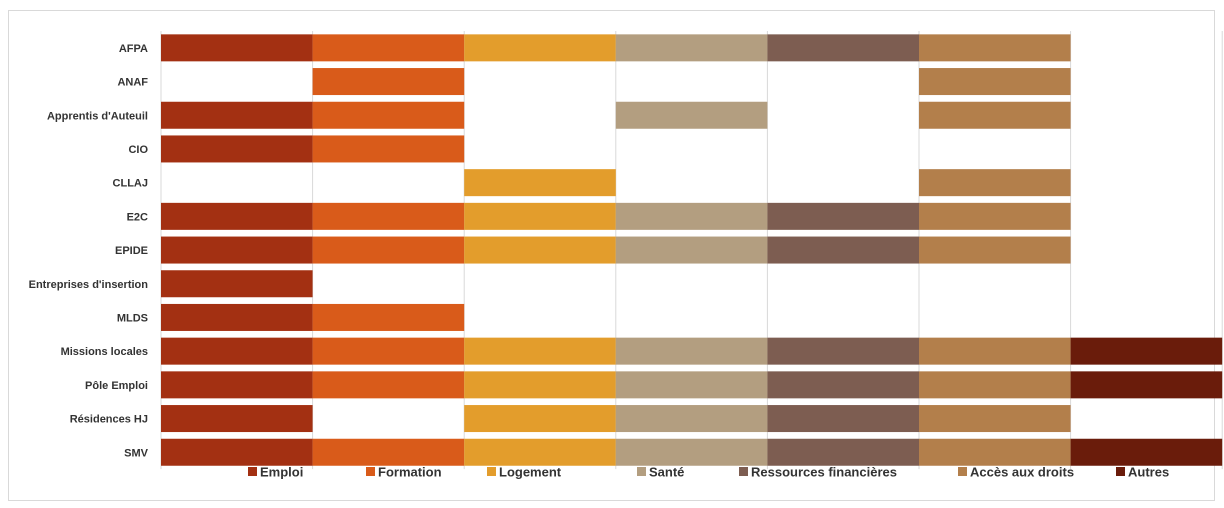 Image resolution: width=1224 pixels, height=508 pixels. Describe the element at coordinates (131, 251) in the screenshot. I see `category-label: EPIDE` at that location.